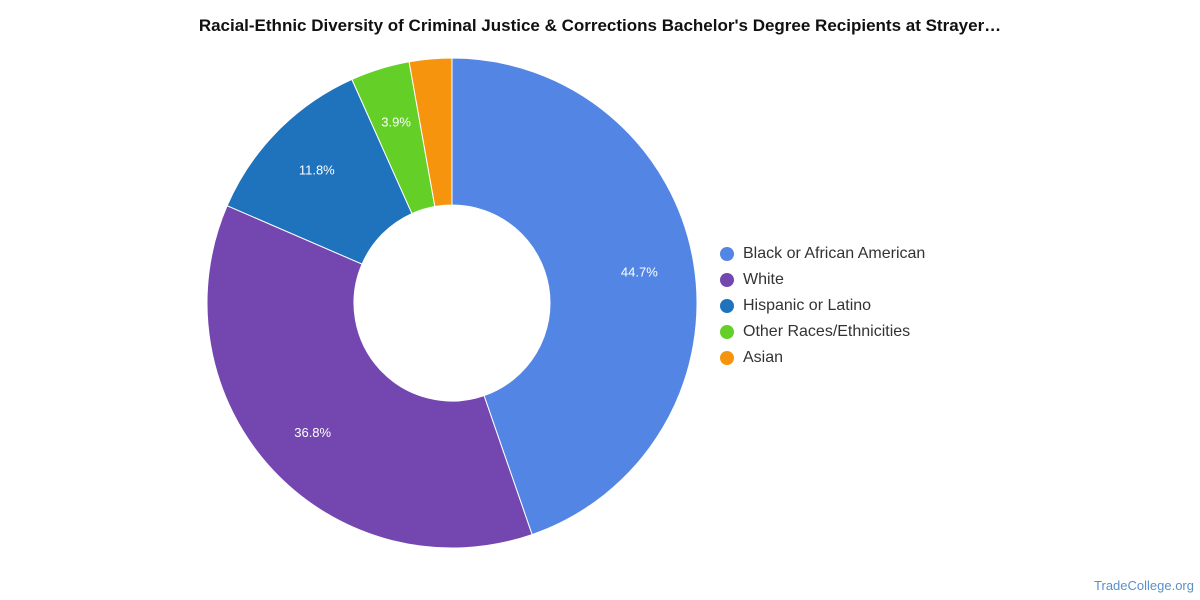 Image resolution: width=1200 pixels, height=600 pixels. What do you see at coordinates (827, 331) in the screenshot?
I see `legend-label: Other Races/Ethnicities` at bounding box center [827, 331].